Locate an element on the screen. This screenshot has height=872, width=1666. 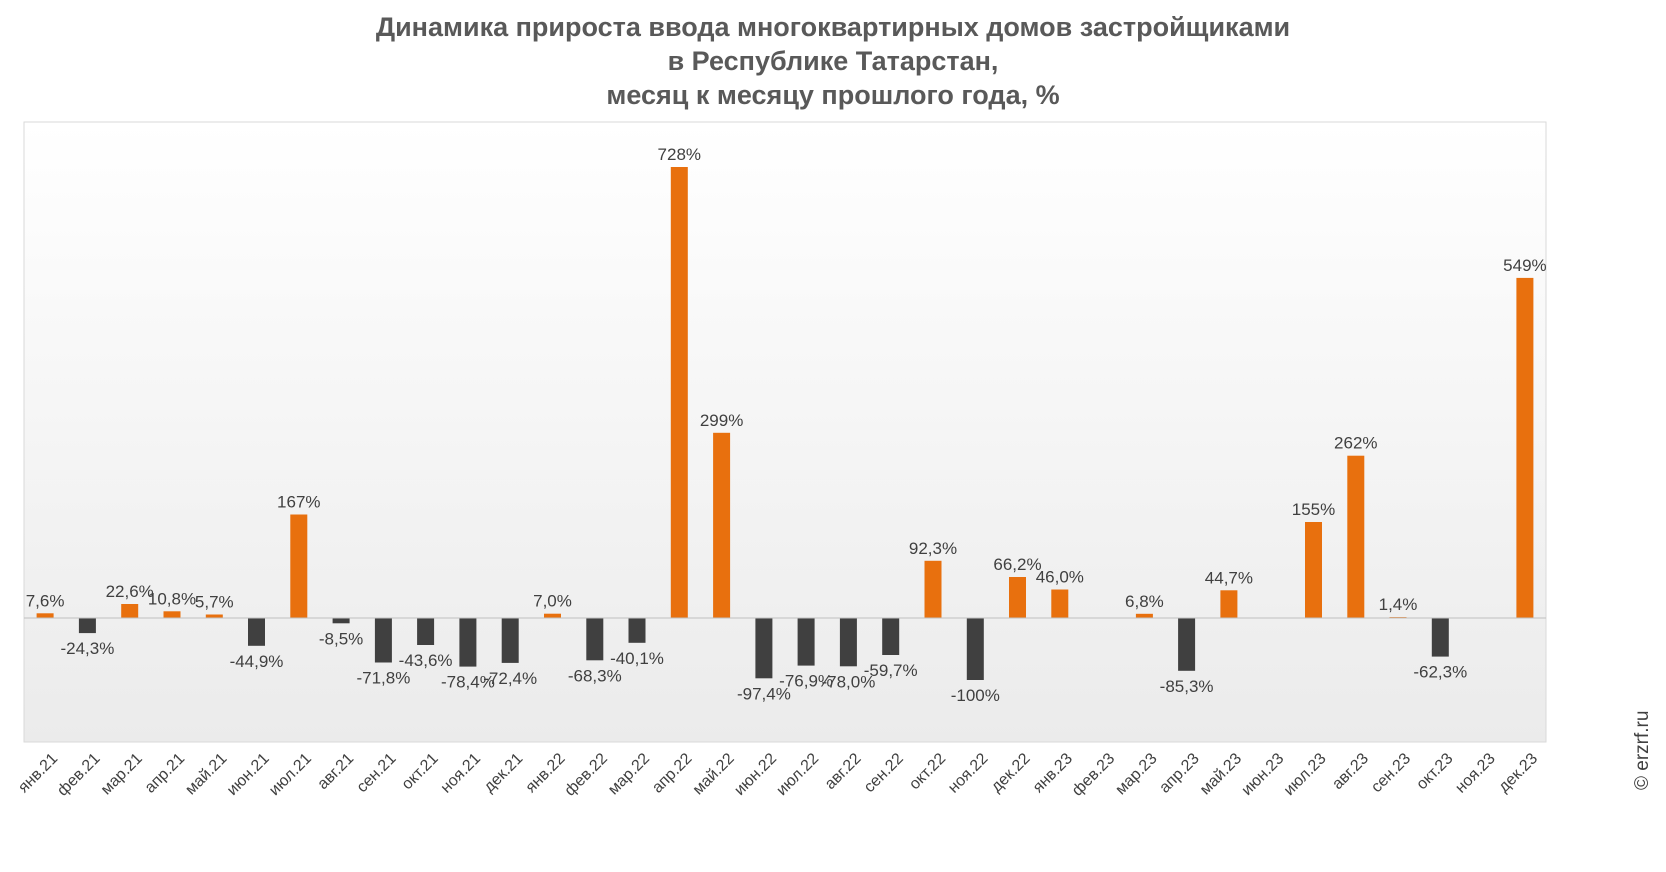
data-label-сен.21: -71,8% is located at coordinates (383, 678).